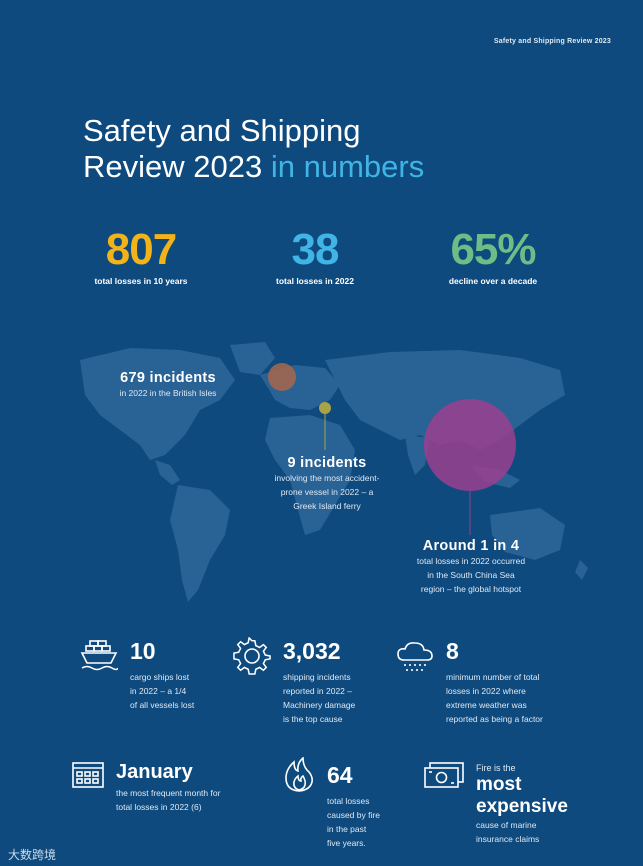 Image resolution: width=643 pixels, height=866 pixels. Describe the element at coordinates (522, 806) in the screenshot. I see `fact-value-line-2: expensive` at that location.